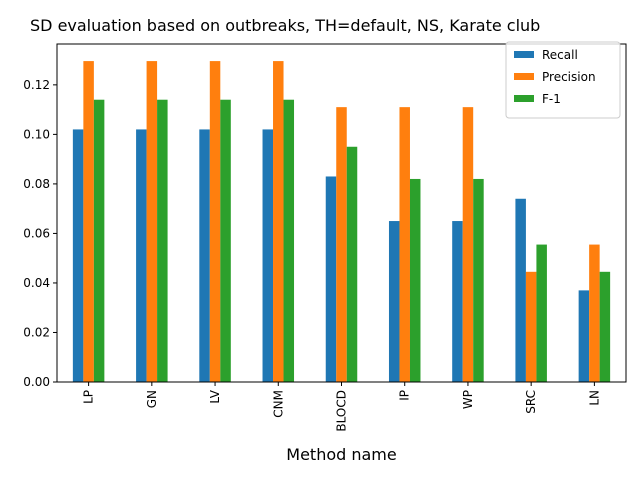 This screenshot has height=480, width=640. I want to click on bar-recall-lv, so click(204, 255).